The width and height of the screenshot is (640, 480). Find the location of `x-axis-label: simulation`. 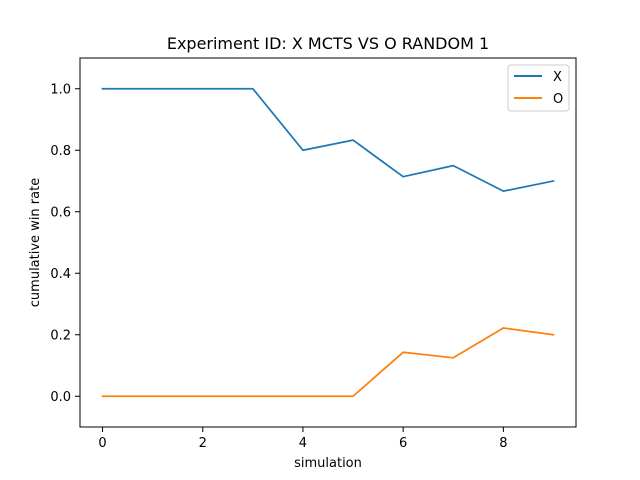

x-axis-label: simulation is located at coordinates (328, 463).